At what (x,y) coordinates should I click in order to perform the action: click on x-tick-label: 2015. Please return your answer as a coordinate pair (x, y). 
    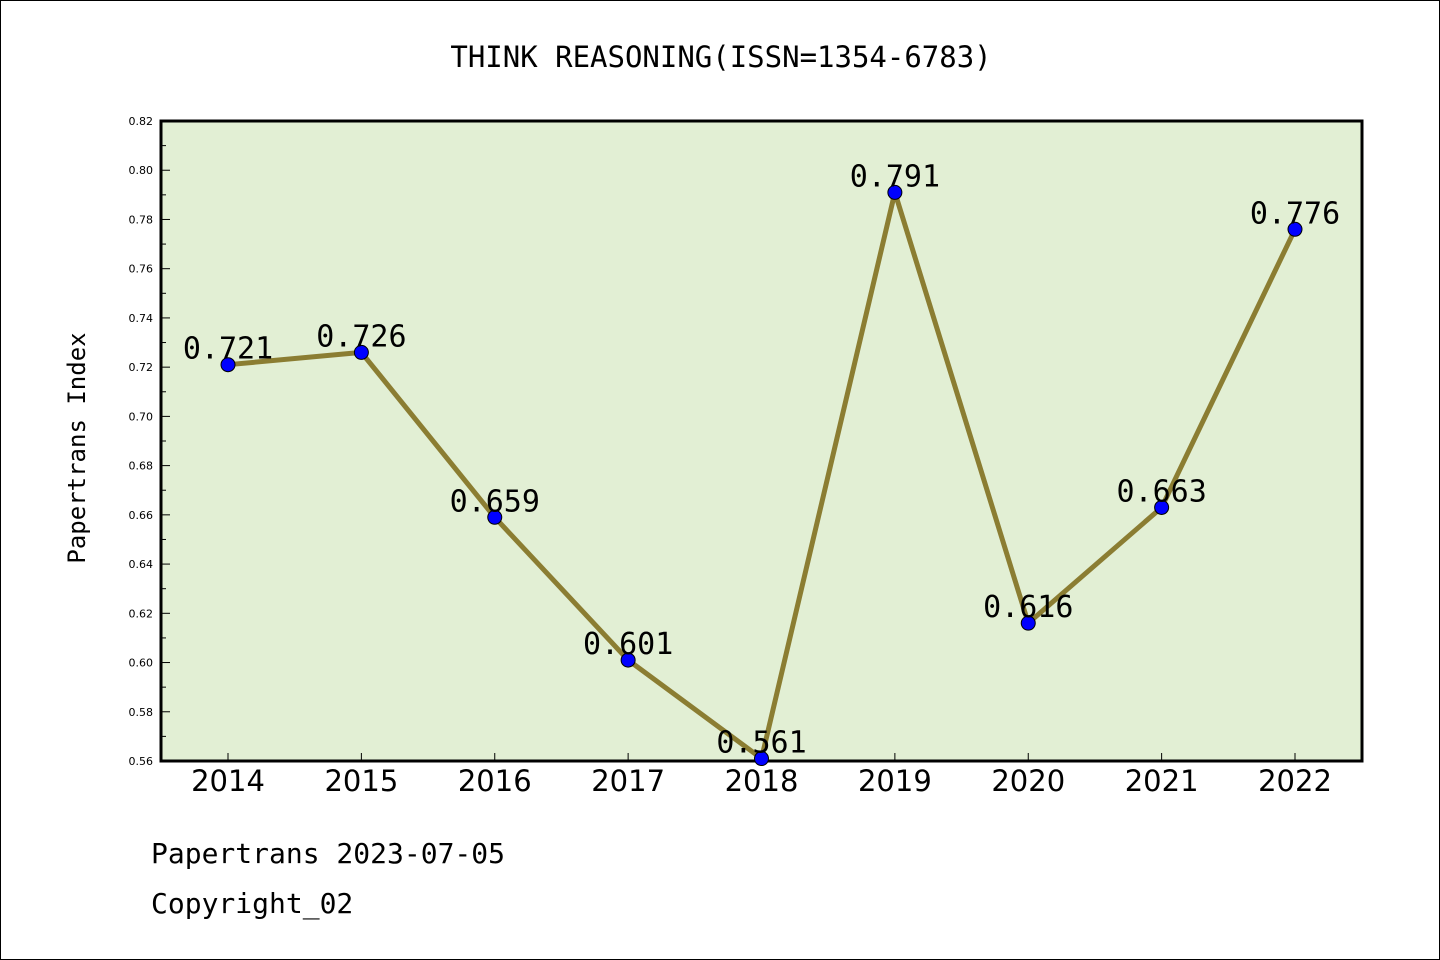
    Looking at the image, I should click on (361, 781).